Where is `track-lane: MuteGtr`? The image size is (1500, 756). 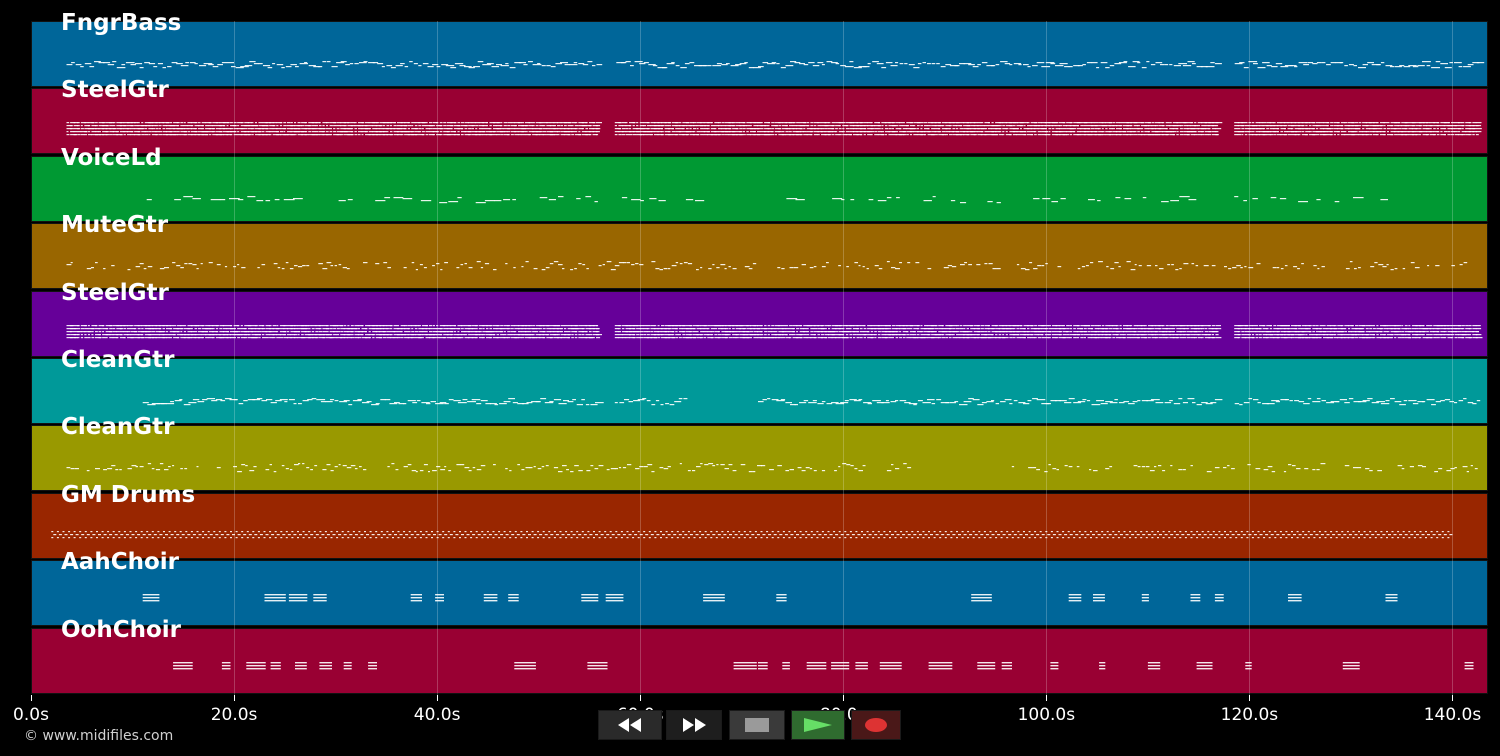 track-lane: MuteGtr is located at coordinates (759, 250).